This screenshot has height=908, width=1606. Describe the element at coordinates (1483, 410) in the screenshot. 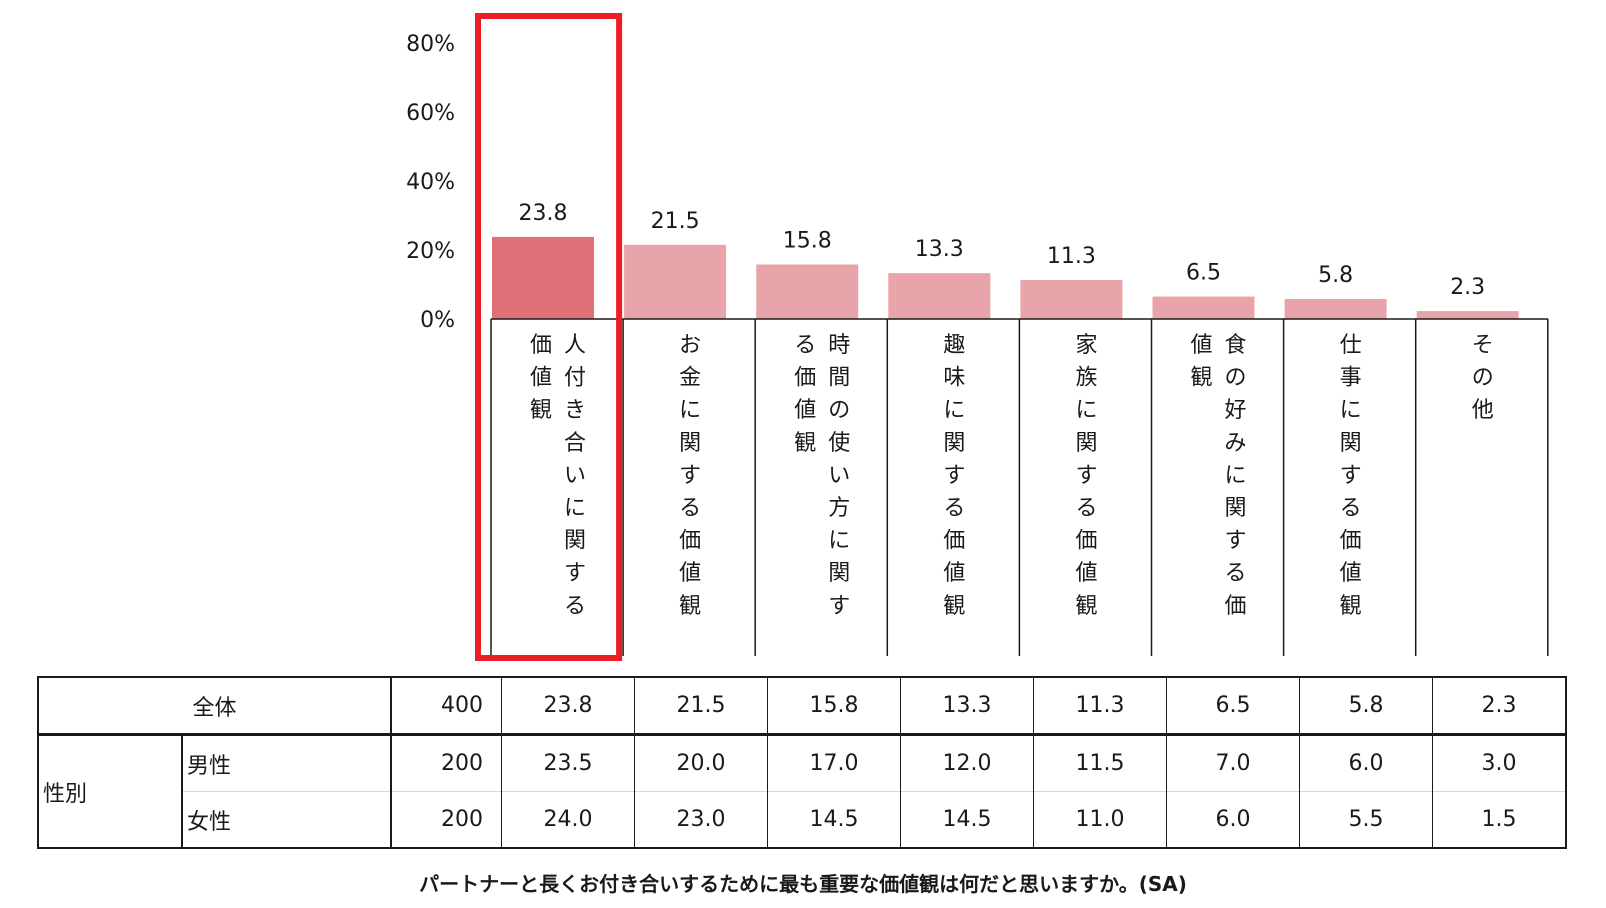

I see `category-char: 他` at that location.